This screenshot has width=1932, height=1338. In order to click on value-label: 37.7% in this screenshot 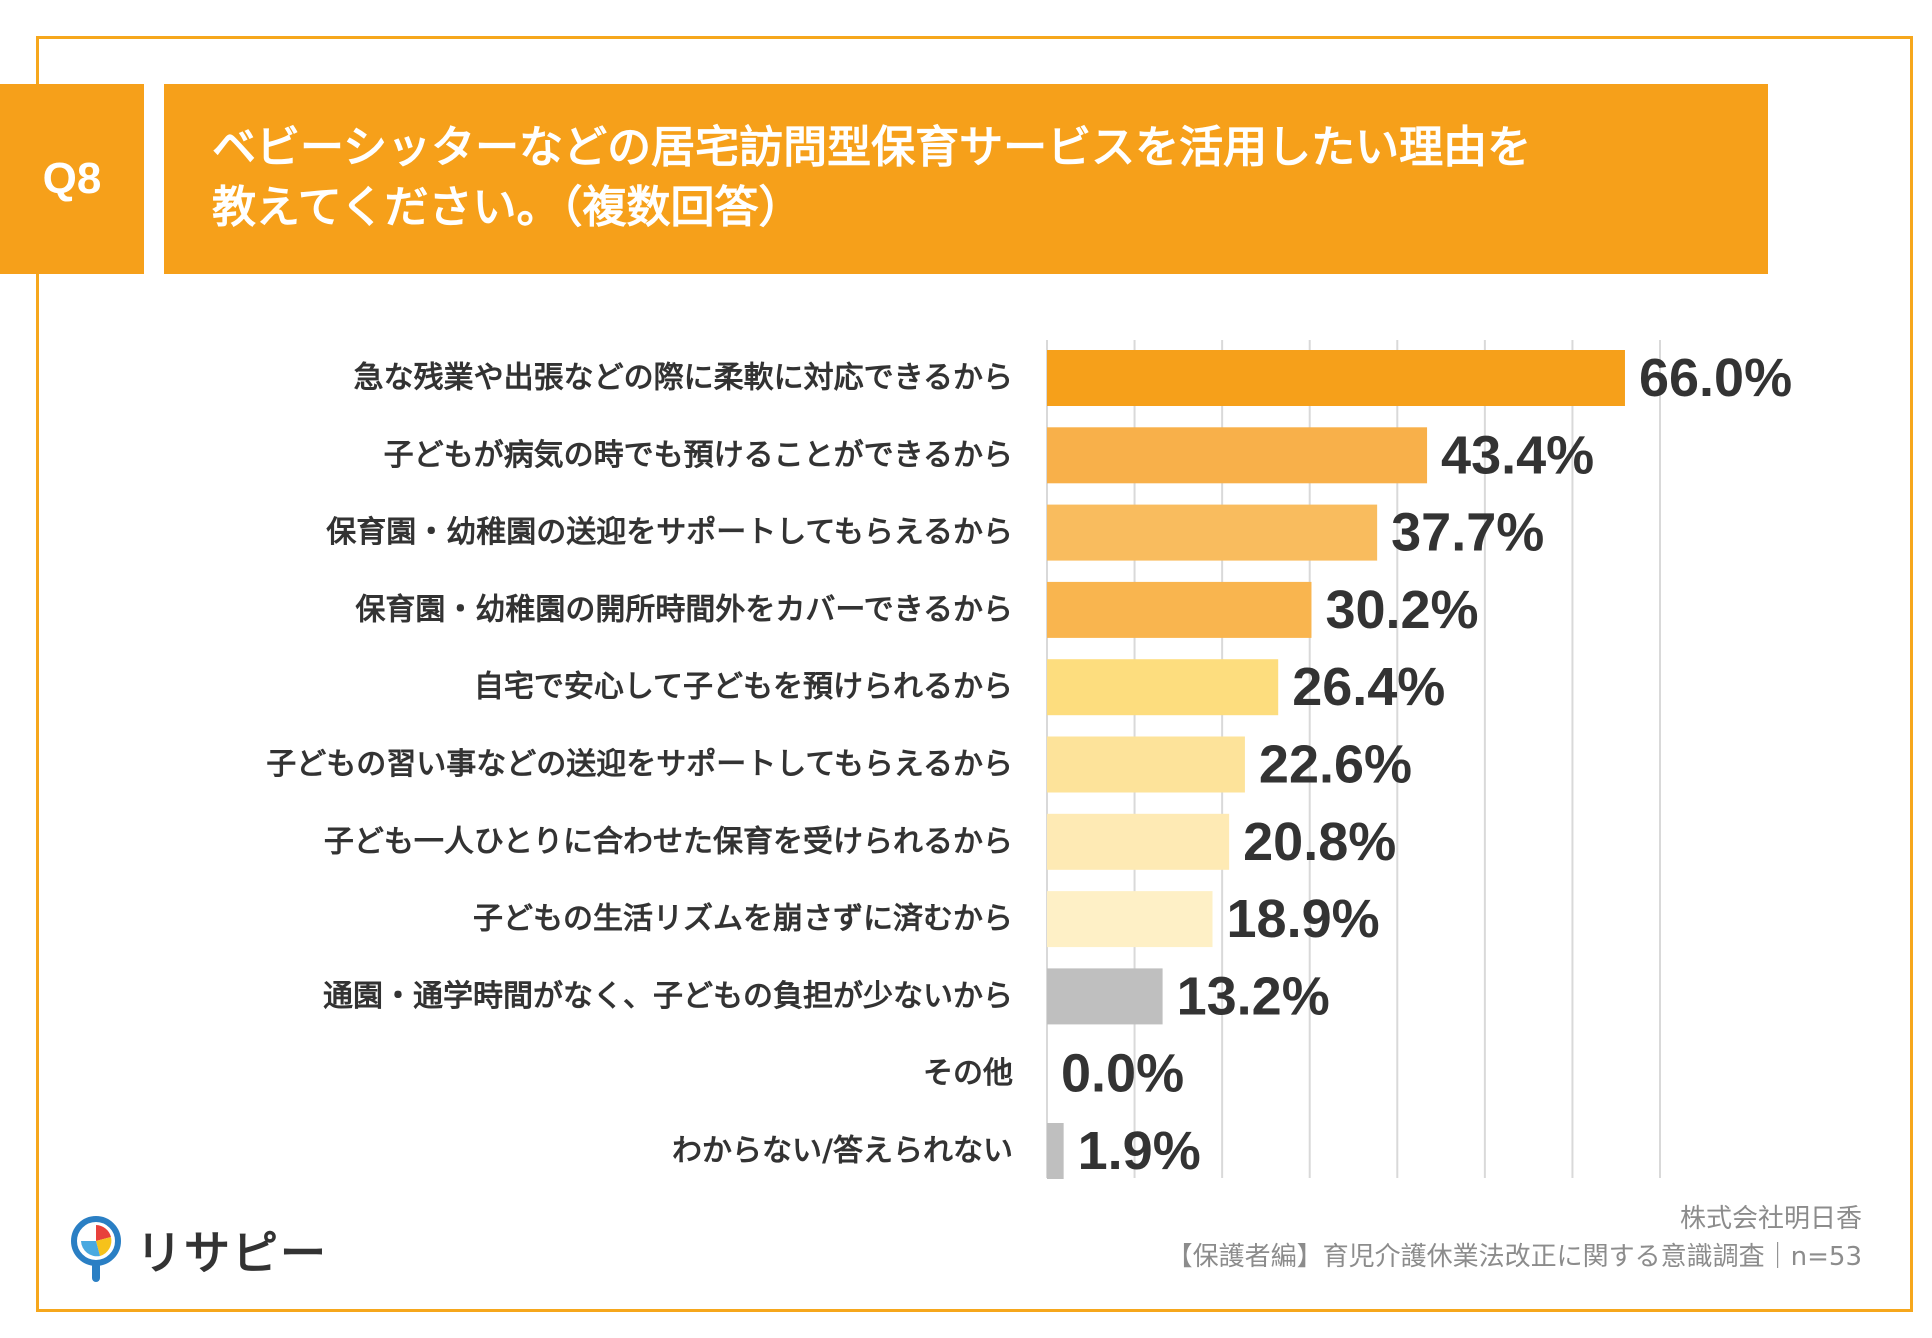, I will do `click(1467, 533)`.